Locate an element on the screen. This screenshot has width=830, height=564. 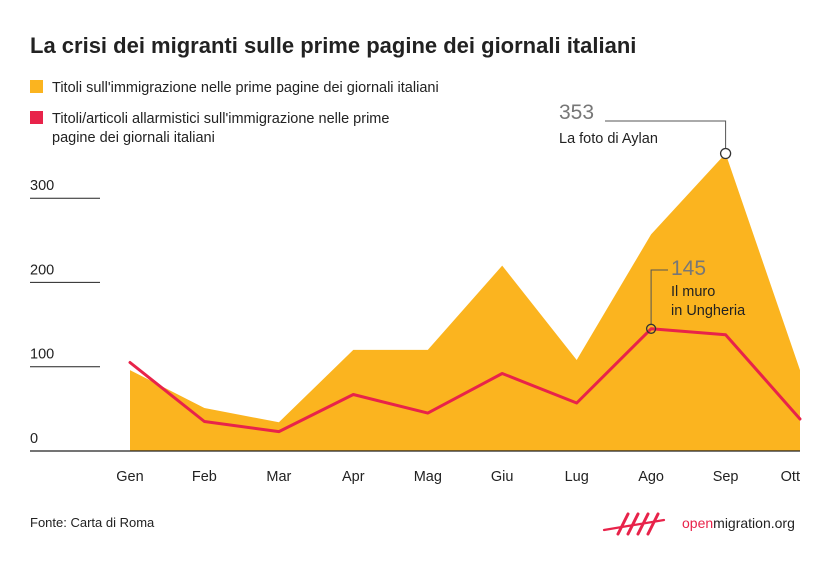
annotation-aylan-marker is located at coordinates (725, 153).